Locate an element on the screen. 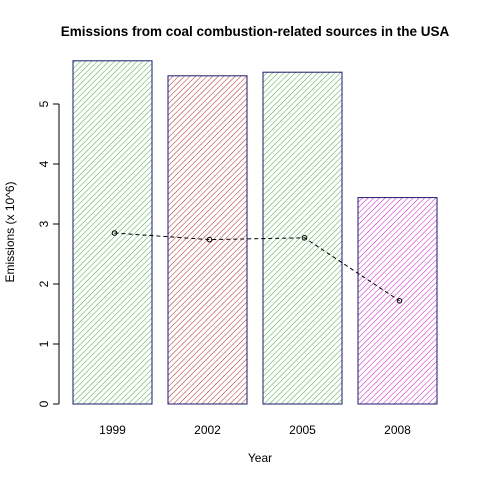 The height and width of the screenshot is (480, 480). x-tick-label-2005: 2005 is located at coordinates (302, 430).